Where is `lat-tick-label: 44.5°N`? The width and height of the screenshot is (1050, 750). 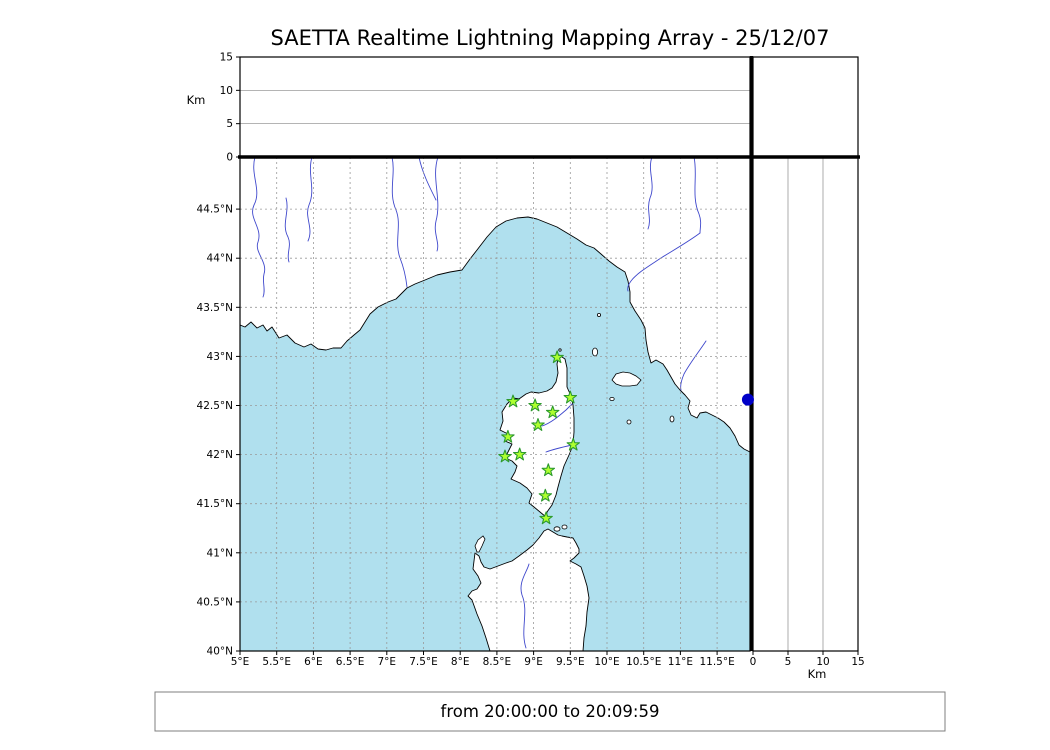
lat-tick-label: 44.5°N is located at coordinates (215, 210).